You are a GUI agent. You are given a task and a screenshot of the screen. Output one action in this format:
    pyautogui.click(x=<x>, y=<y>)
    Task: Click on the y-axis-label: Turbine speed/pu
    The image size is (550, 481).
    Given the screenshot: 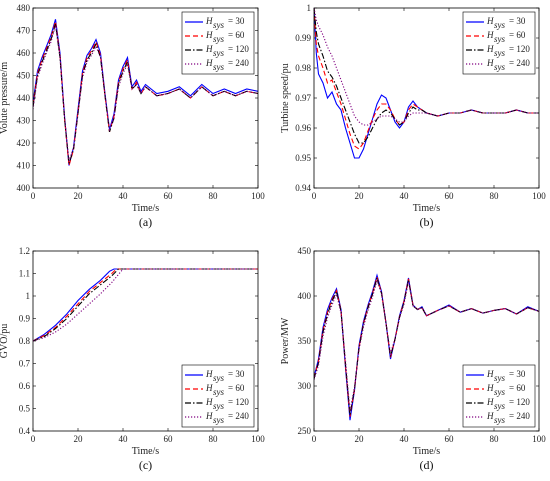 What is the action you would take?
    pyautogui.click(x=285, y=97)
    